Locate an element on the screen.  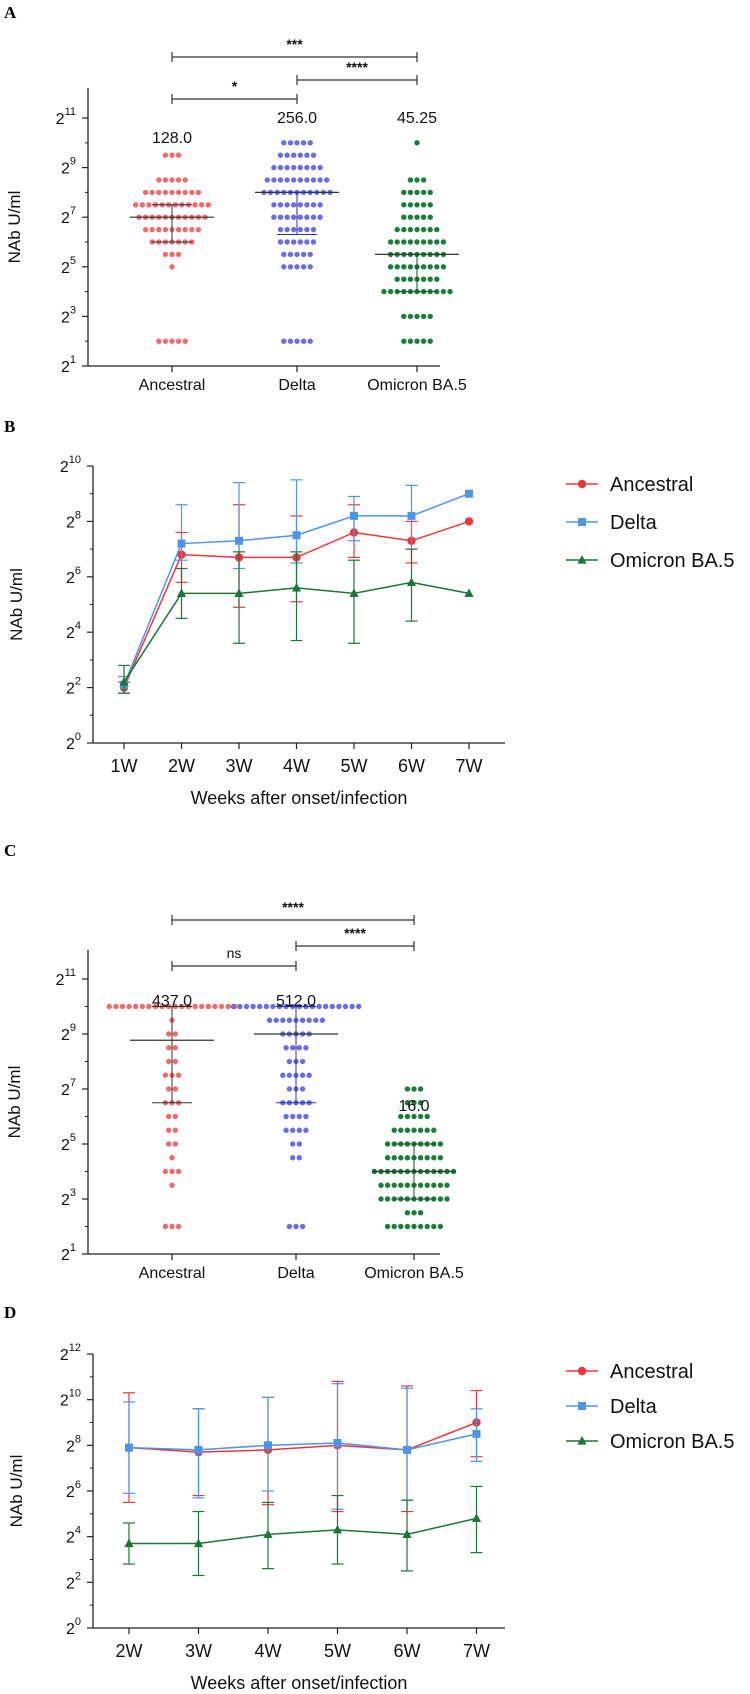
x-tick-label-3w: 3W is located at coordinates (198, 1651).